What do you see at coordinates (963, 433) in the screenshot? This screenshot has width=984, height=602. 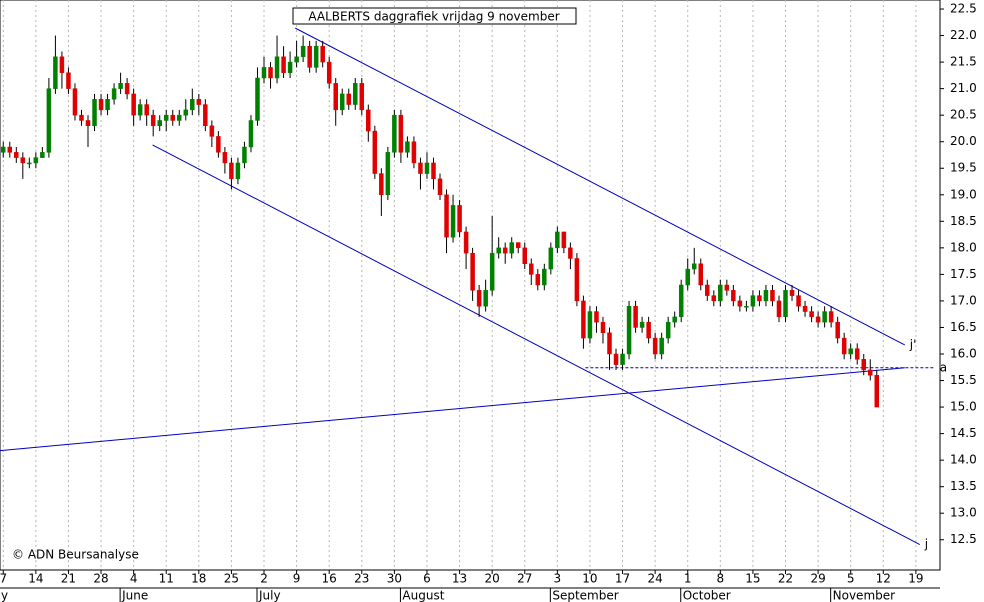 I see `y-tick-label: 14.5` at bounding box center [963, 433].